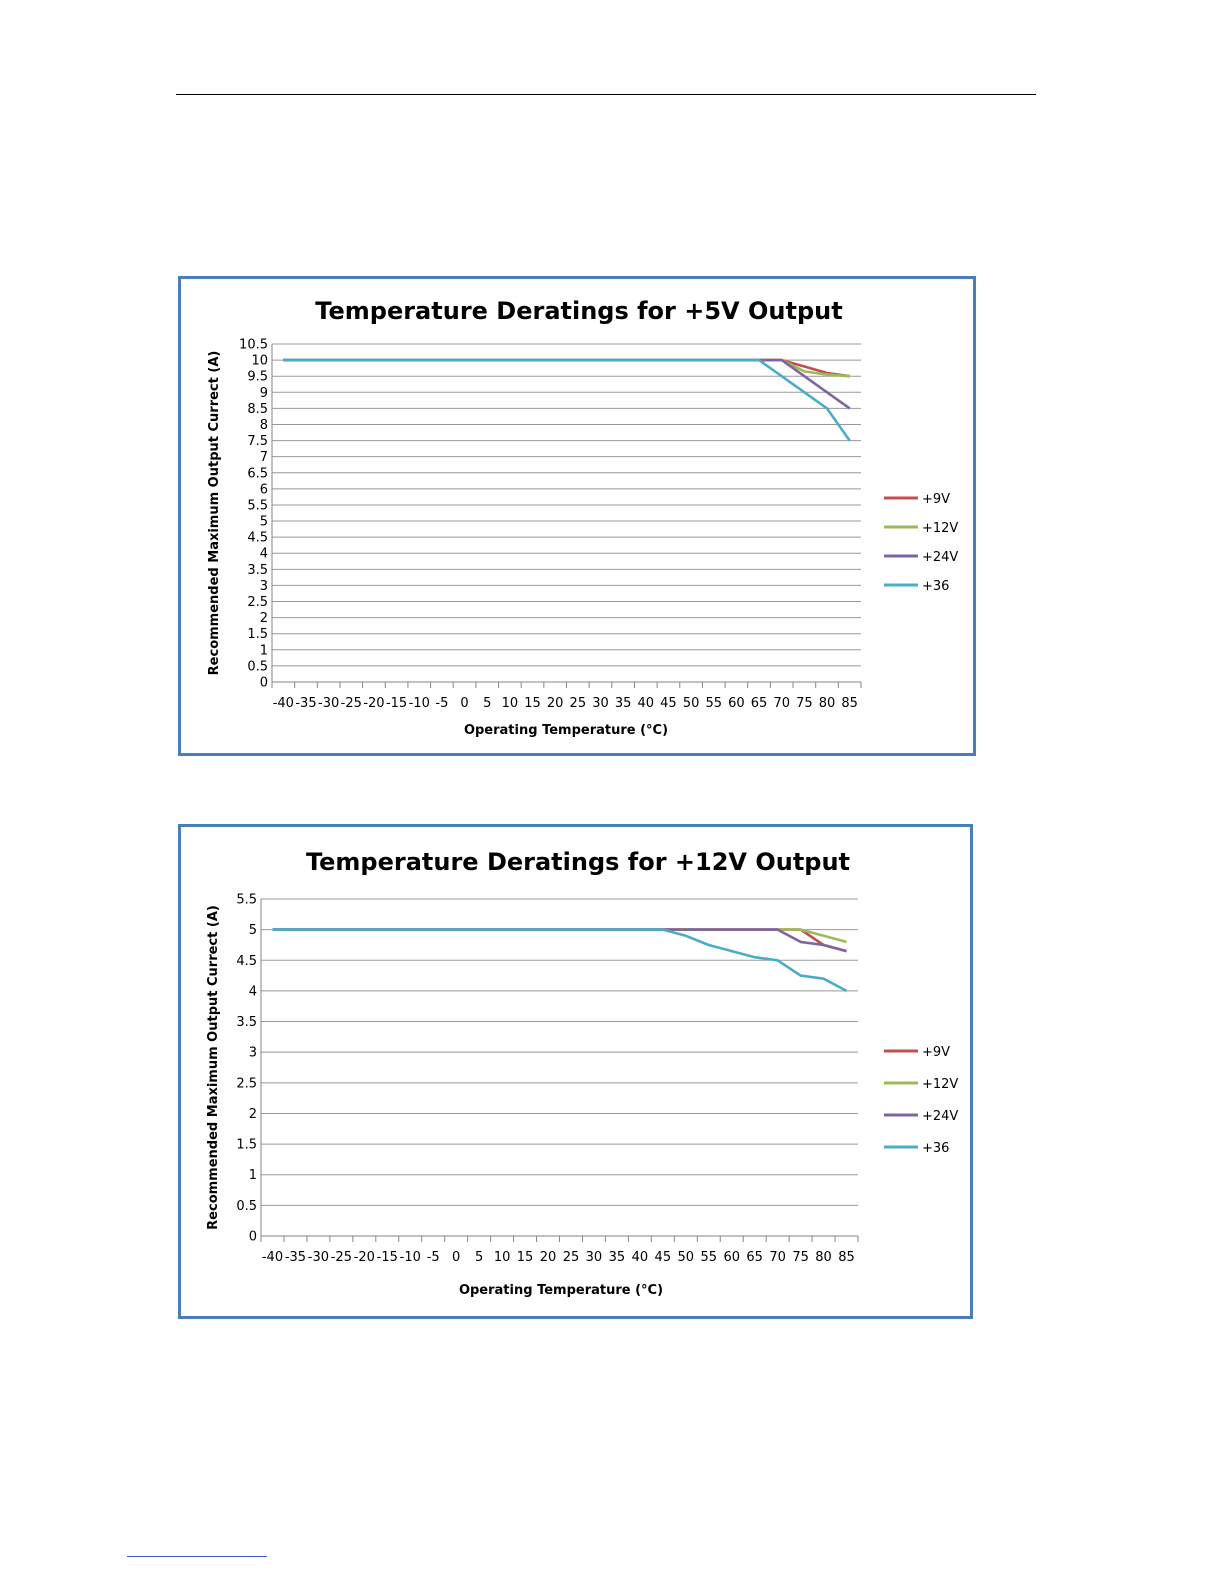  I want to click on x-tick-label: 80, so click(823, 1257).